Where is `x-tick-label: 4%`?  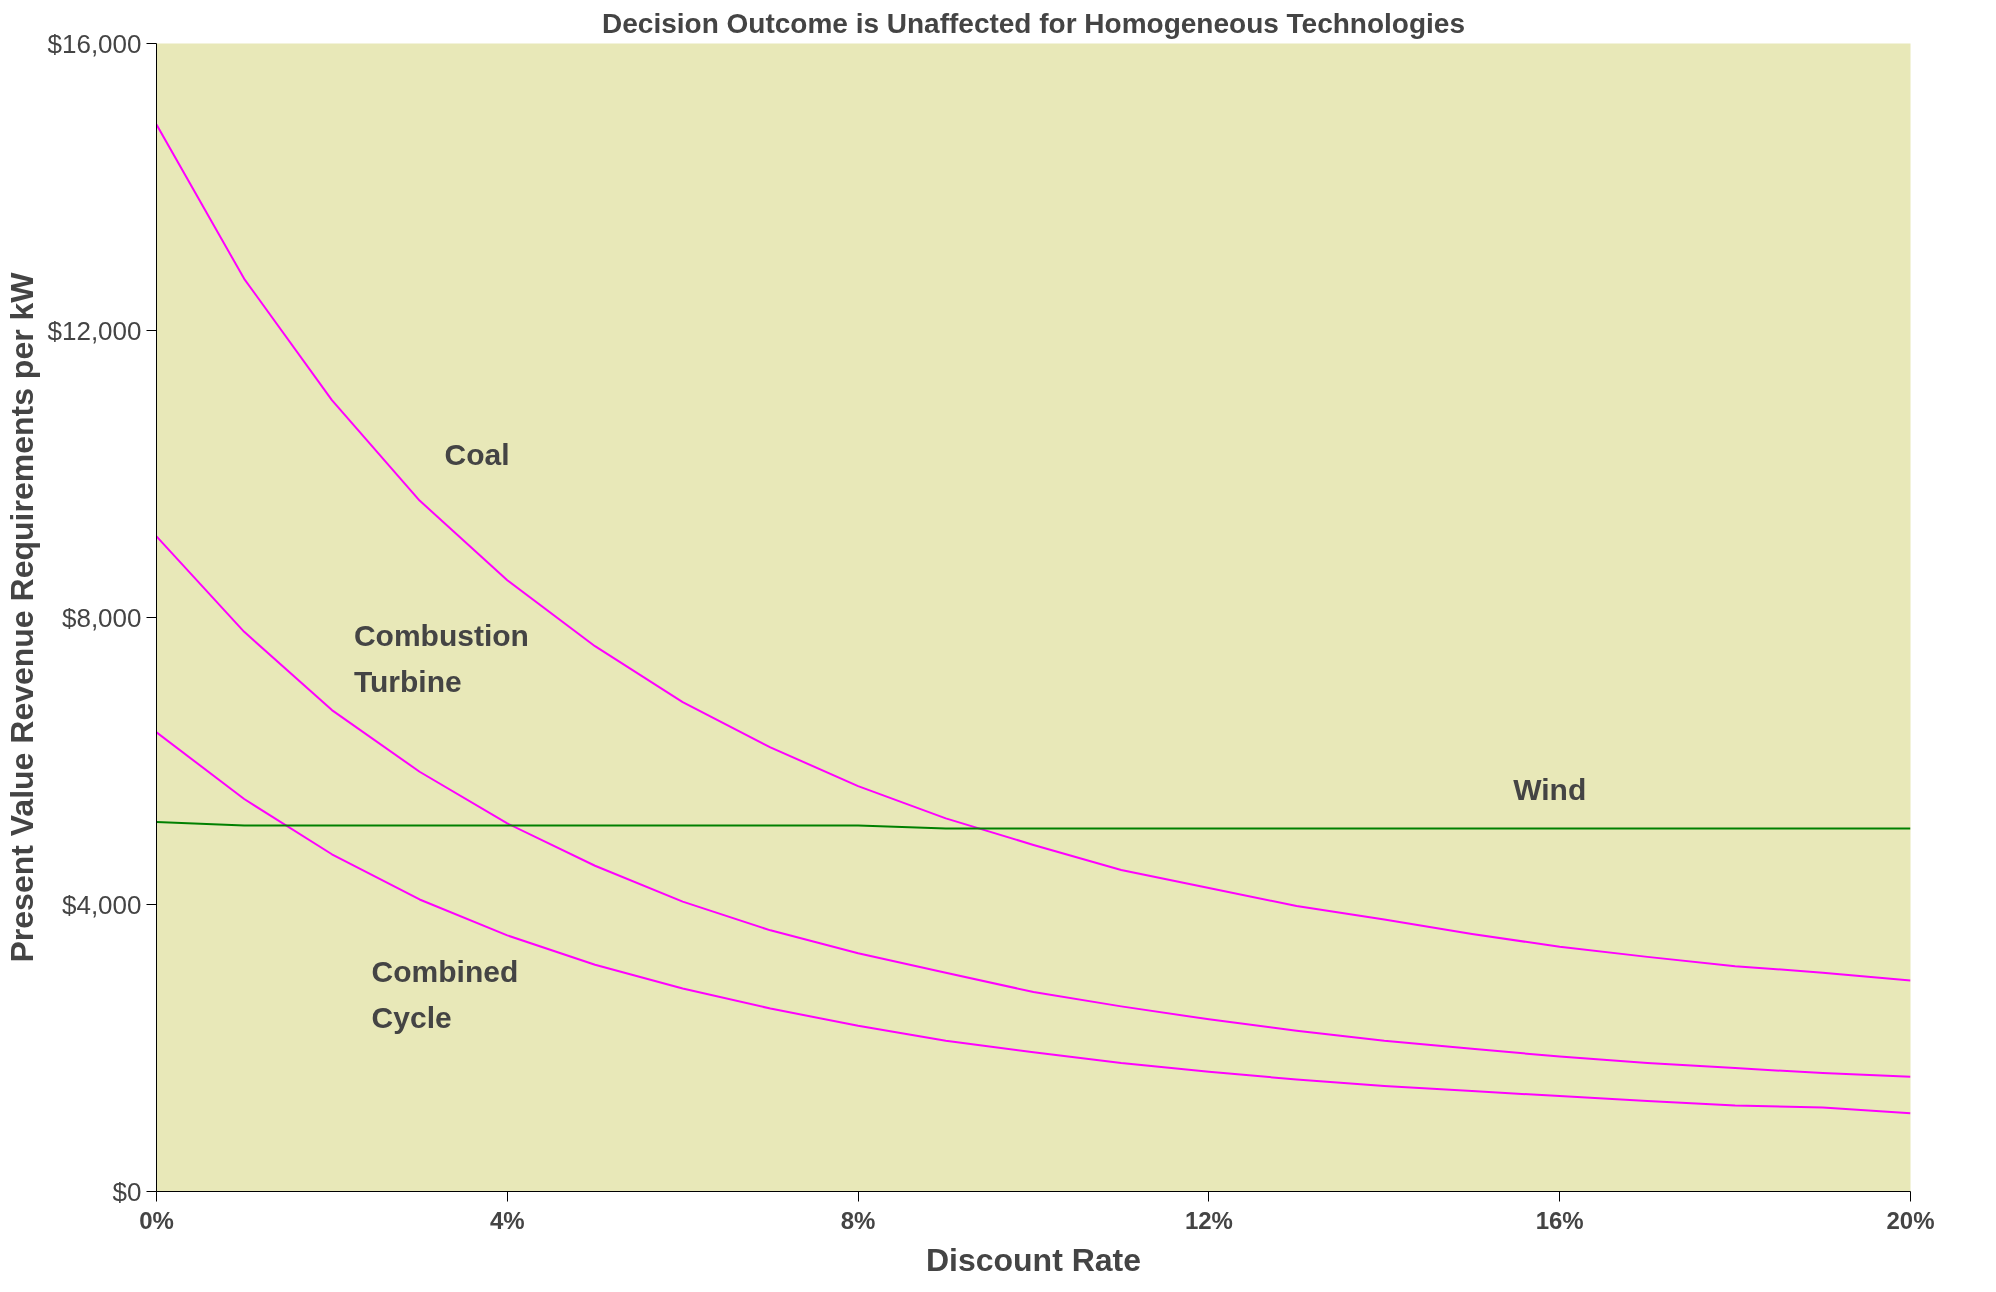
x-tick-label: 4% is located at coordinates (507, 1220).